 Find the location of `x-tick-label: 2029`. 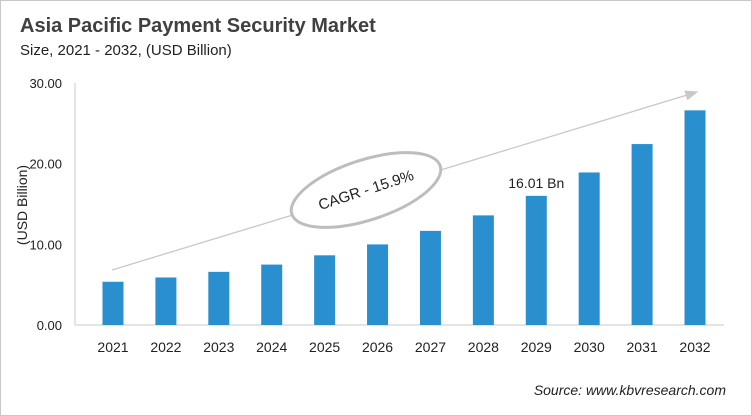

x-tick-label: 2029 is located at coordinates (536, 347).